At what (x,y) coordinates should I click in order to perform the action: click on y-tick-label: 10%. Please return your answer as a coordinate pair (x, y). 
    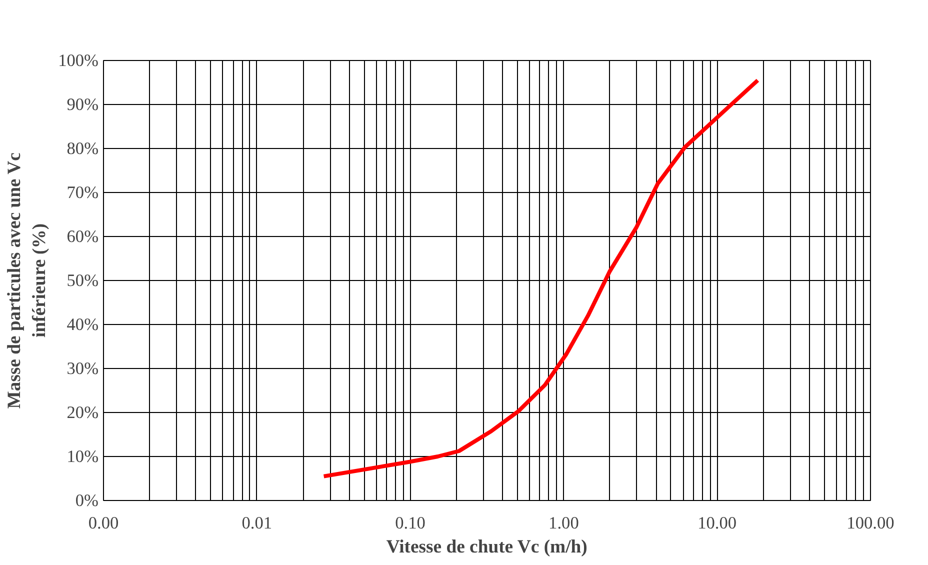
    Looking at the image, I should click on (82, 456).